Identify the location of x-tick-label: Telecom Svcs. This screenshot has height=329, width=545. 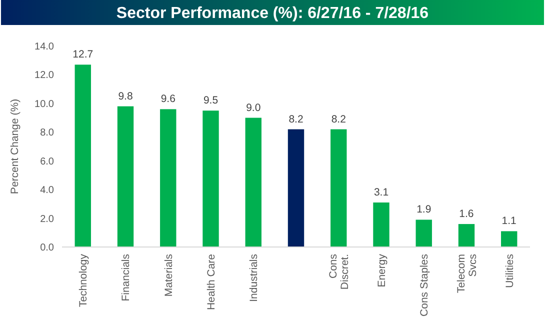
(467, 274).